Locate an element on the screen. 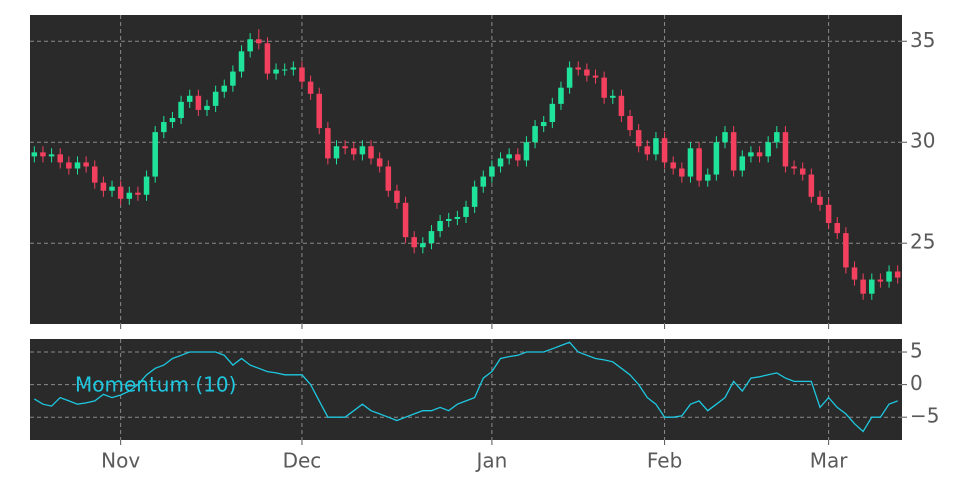 The width and height of the screenshot is (972, 486). y-tick-label: 30 is located at coordinates (922, 141).